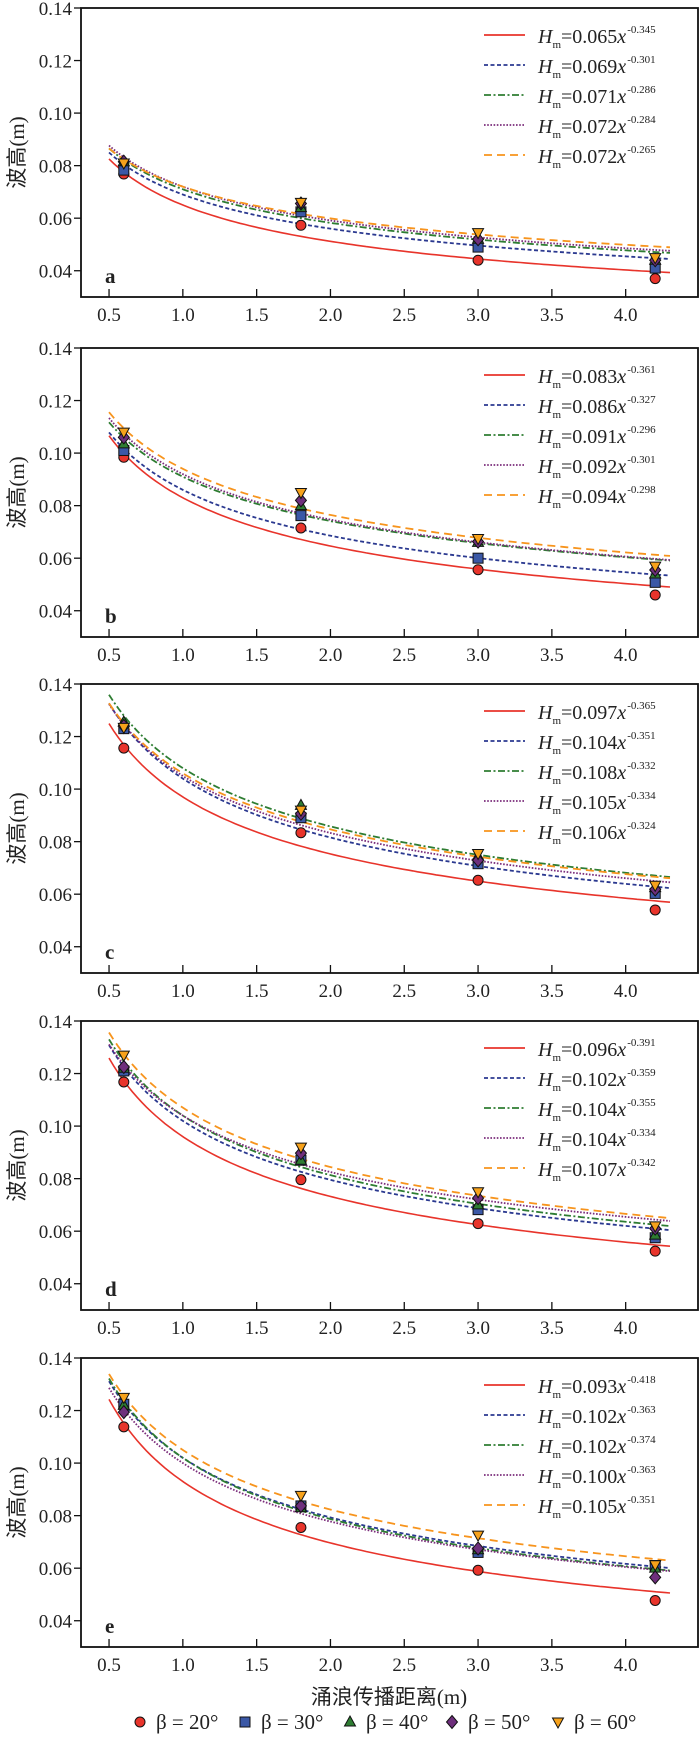 The image size is (700, 1741). I want to click on legend-equation-5: Hm=0.072x-0.265, so click(596, 157).